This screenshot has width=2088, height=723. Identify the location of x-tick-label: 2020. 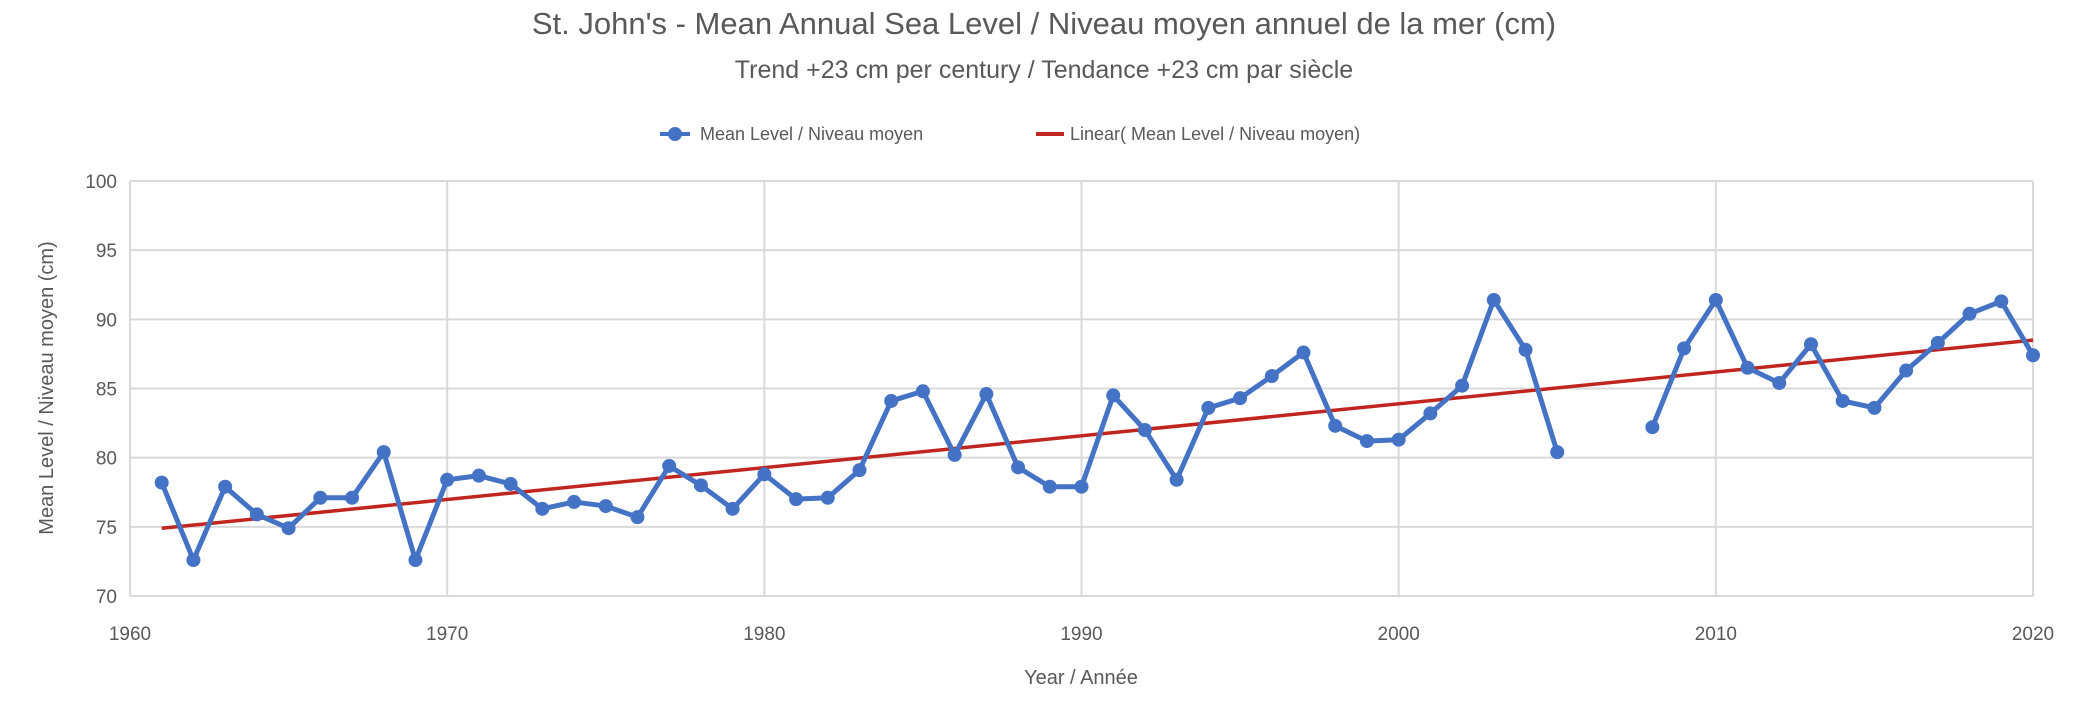
(2033, 634).